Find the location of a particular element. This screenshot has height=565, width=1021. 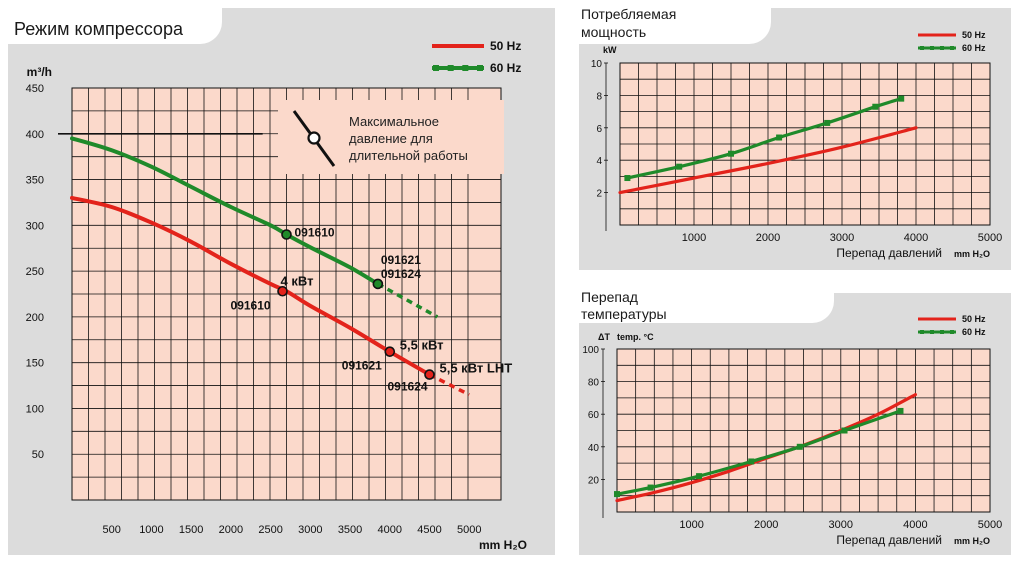

main-y-tick-label: 450 is located at coordinates (35, 89).